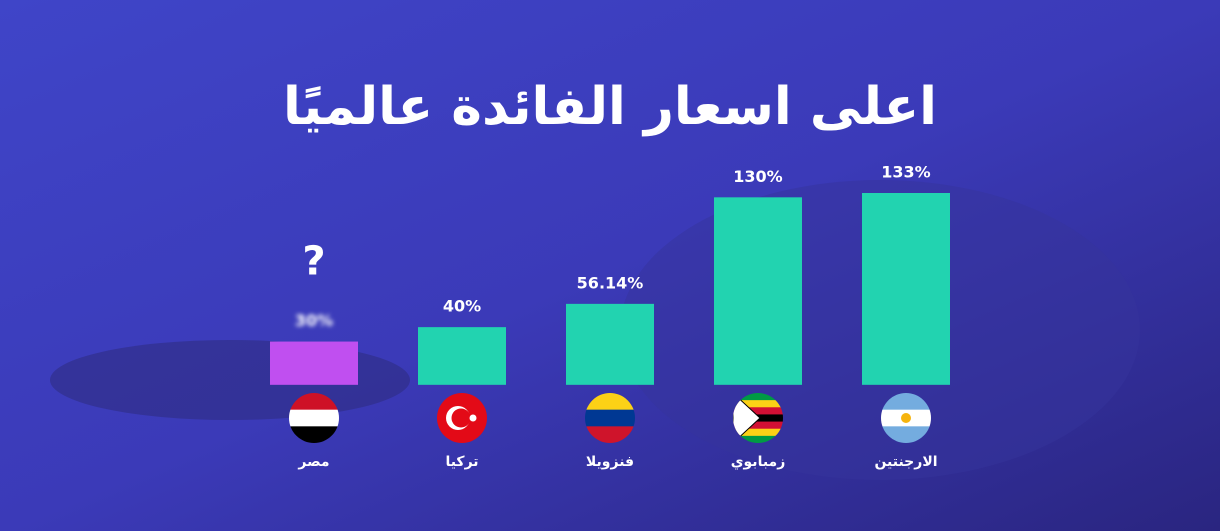 Image resolution: width=1220 pixels, height=531 pixels. What do you see at coordinates (473, 418) in the screenshot?
I see `flag-star` at bounding box center [473, 418].